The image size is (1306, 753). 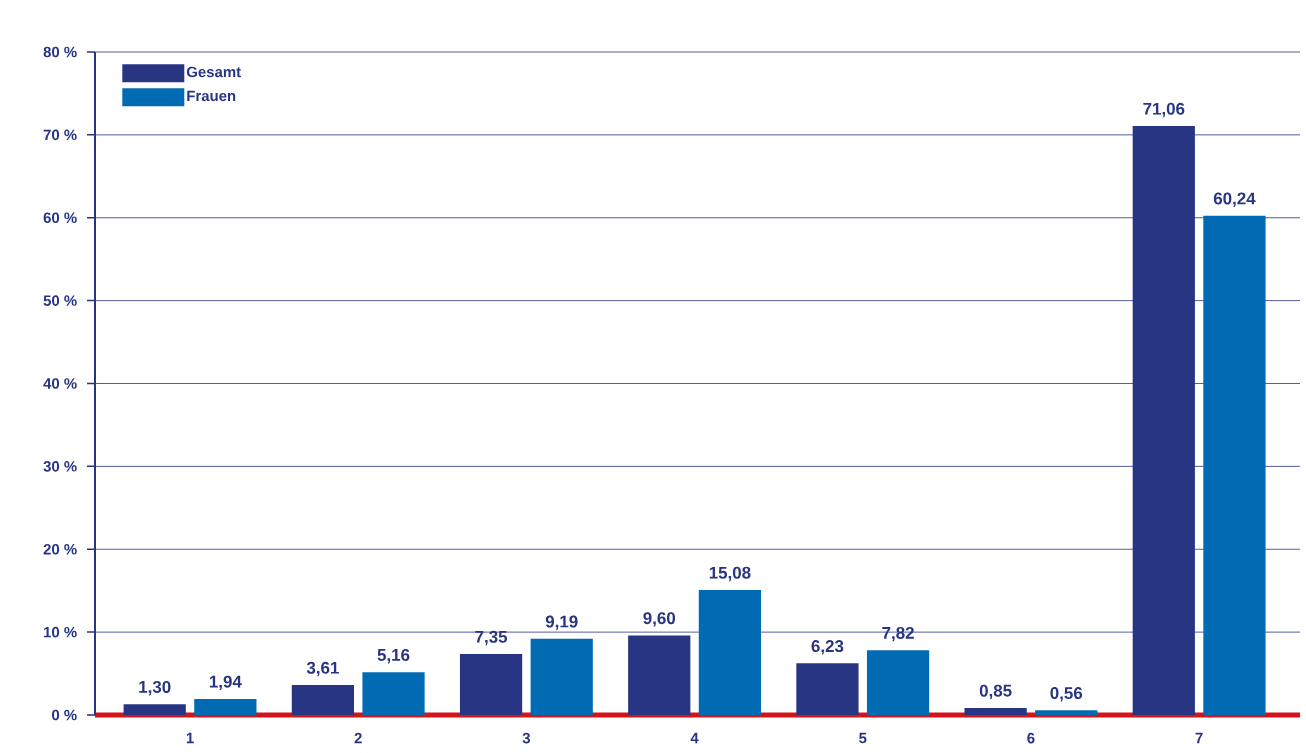 What do you see at coordinates (60, 135) in the screenshot?
I see `y-tick-label: 70 %` at bounding box center [60, 135].